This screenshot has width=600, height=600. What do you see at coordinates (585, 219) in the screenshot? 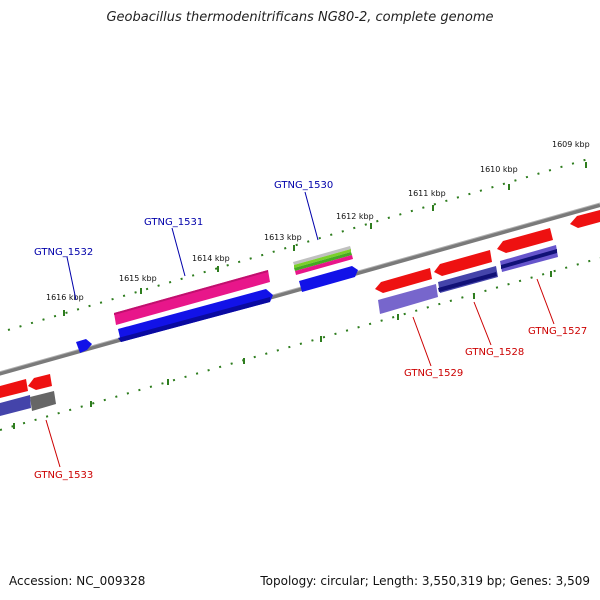
I see `gene-right-edge-arrow` at bounding box center [585, 219].